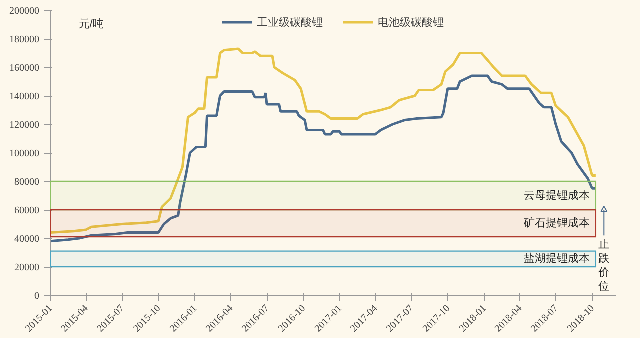 This screenshot has height=338, width=640. Describe the element at coordinates (557, 259) in the screenshot. I see `band-label: 盐湖提锂成本` at that location.